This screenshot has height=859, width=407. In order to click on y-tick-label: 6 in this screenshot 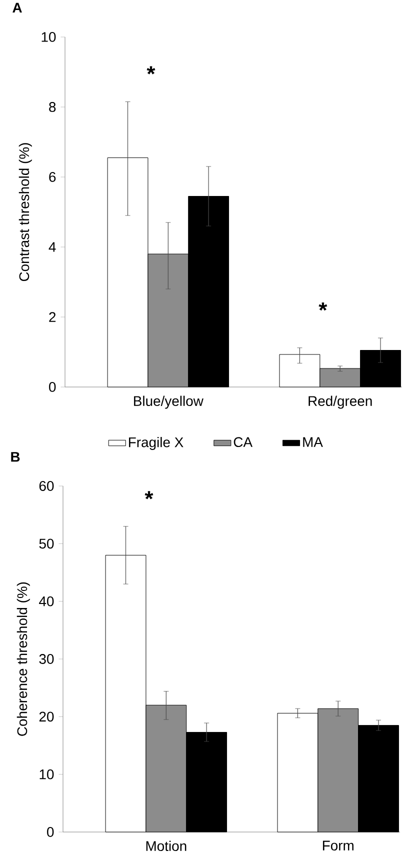, I will do `click(52, 177)`.